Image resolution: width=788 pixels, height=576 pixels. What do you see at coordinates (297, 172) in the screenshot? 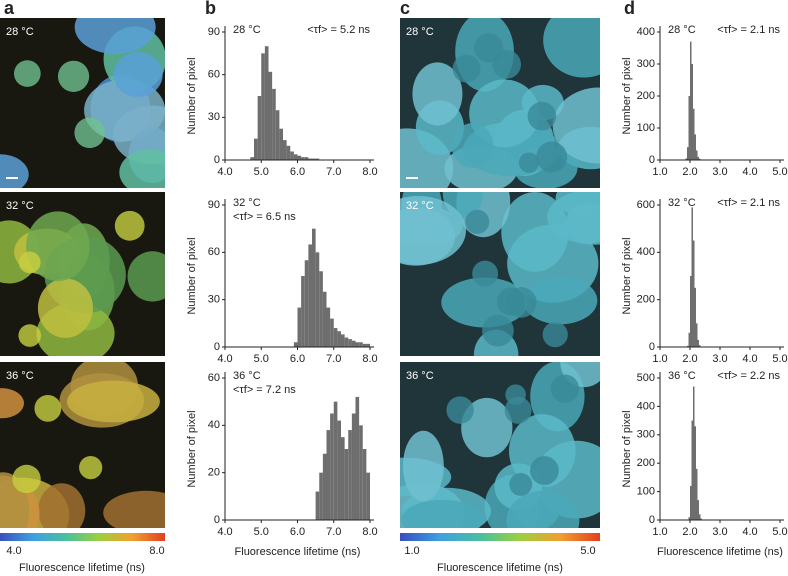
I see `x-tick-label: 6.0` at bounding box center [297, 172].